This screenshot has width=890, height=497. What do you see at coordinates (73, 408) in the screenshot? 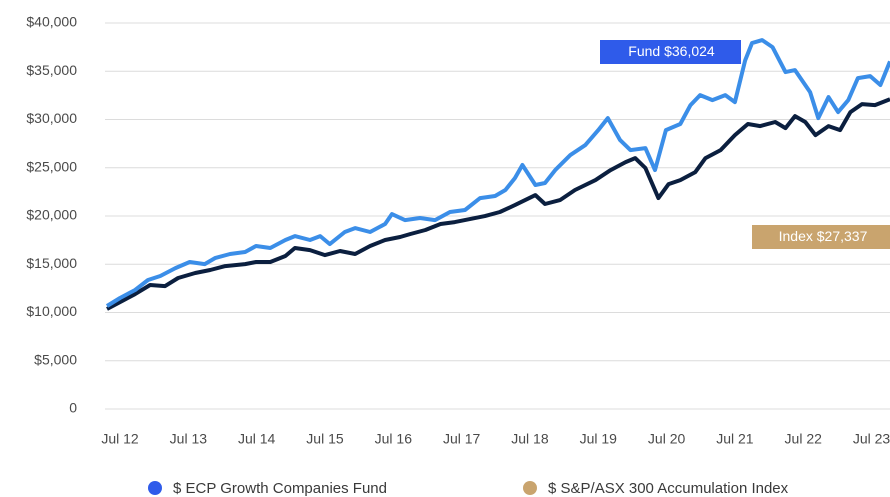
I see `y-tick-label: 0` at bounding box center [73, 408].